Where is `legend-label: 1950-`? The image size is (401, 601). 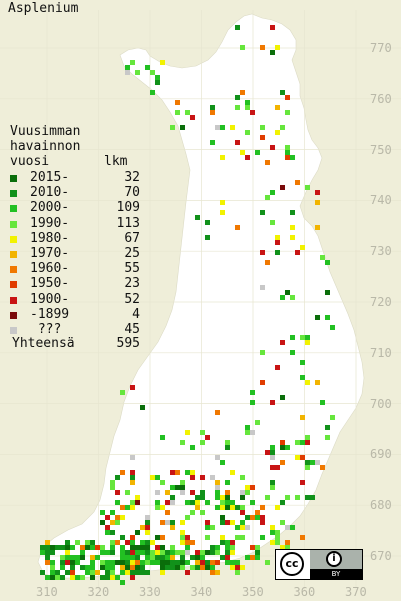
legend-label: 1950- is located at coordinates (50, 284).